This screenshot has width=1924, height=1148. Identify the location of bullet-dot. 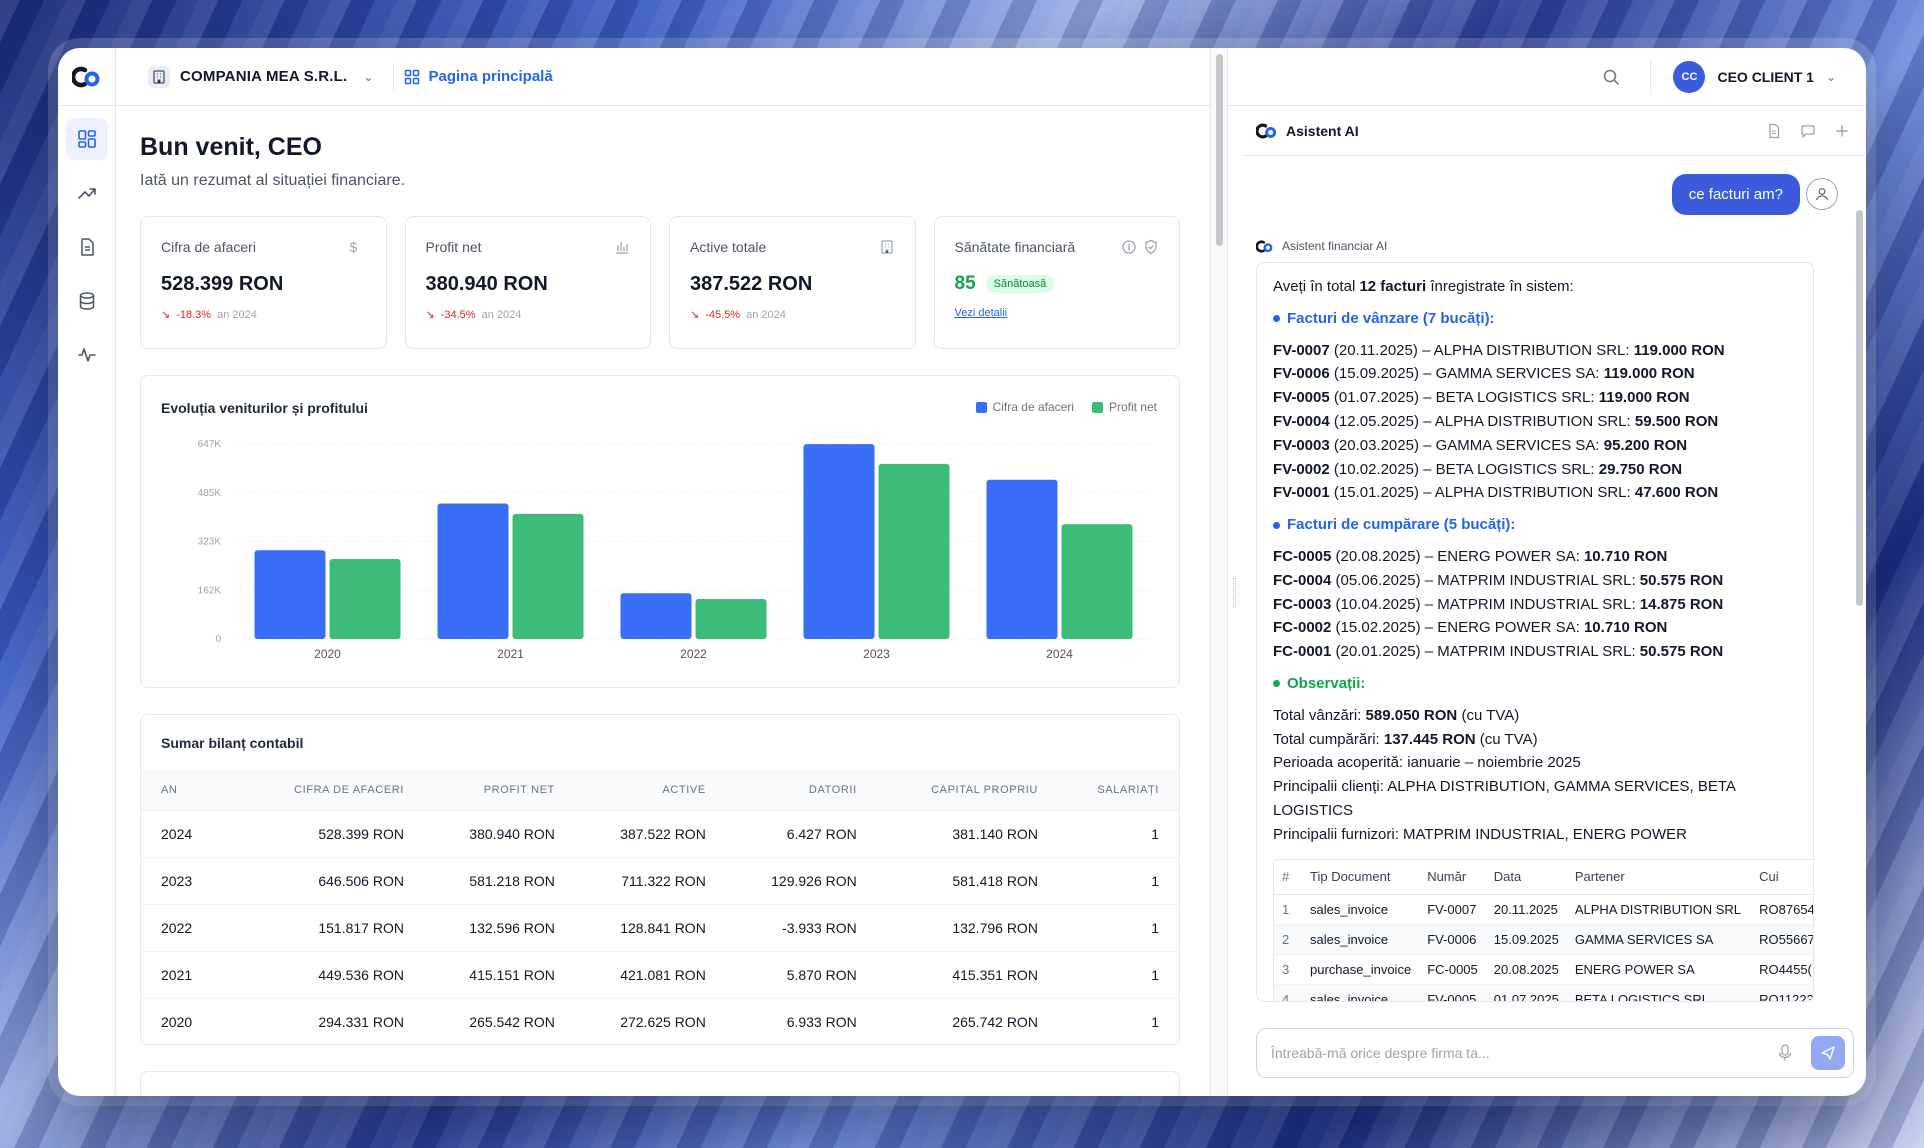
(1276, 684).